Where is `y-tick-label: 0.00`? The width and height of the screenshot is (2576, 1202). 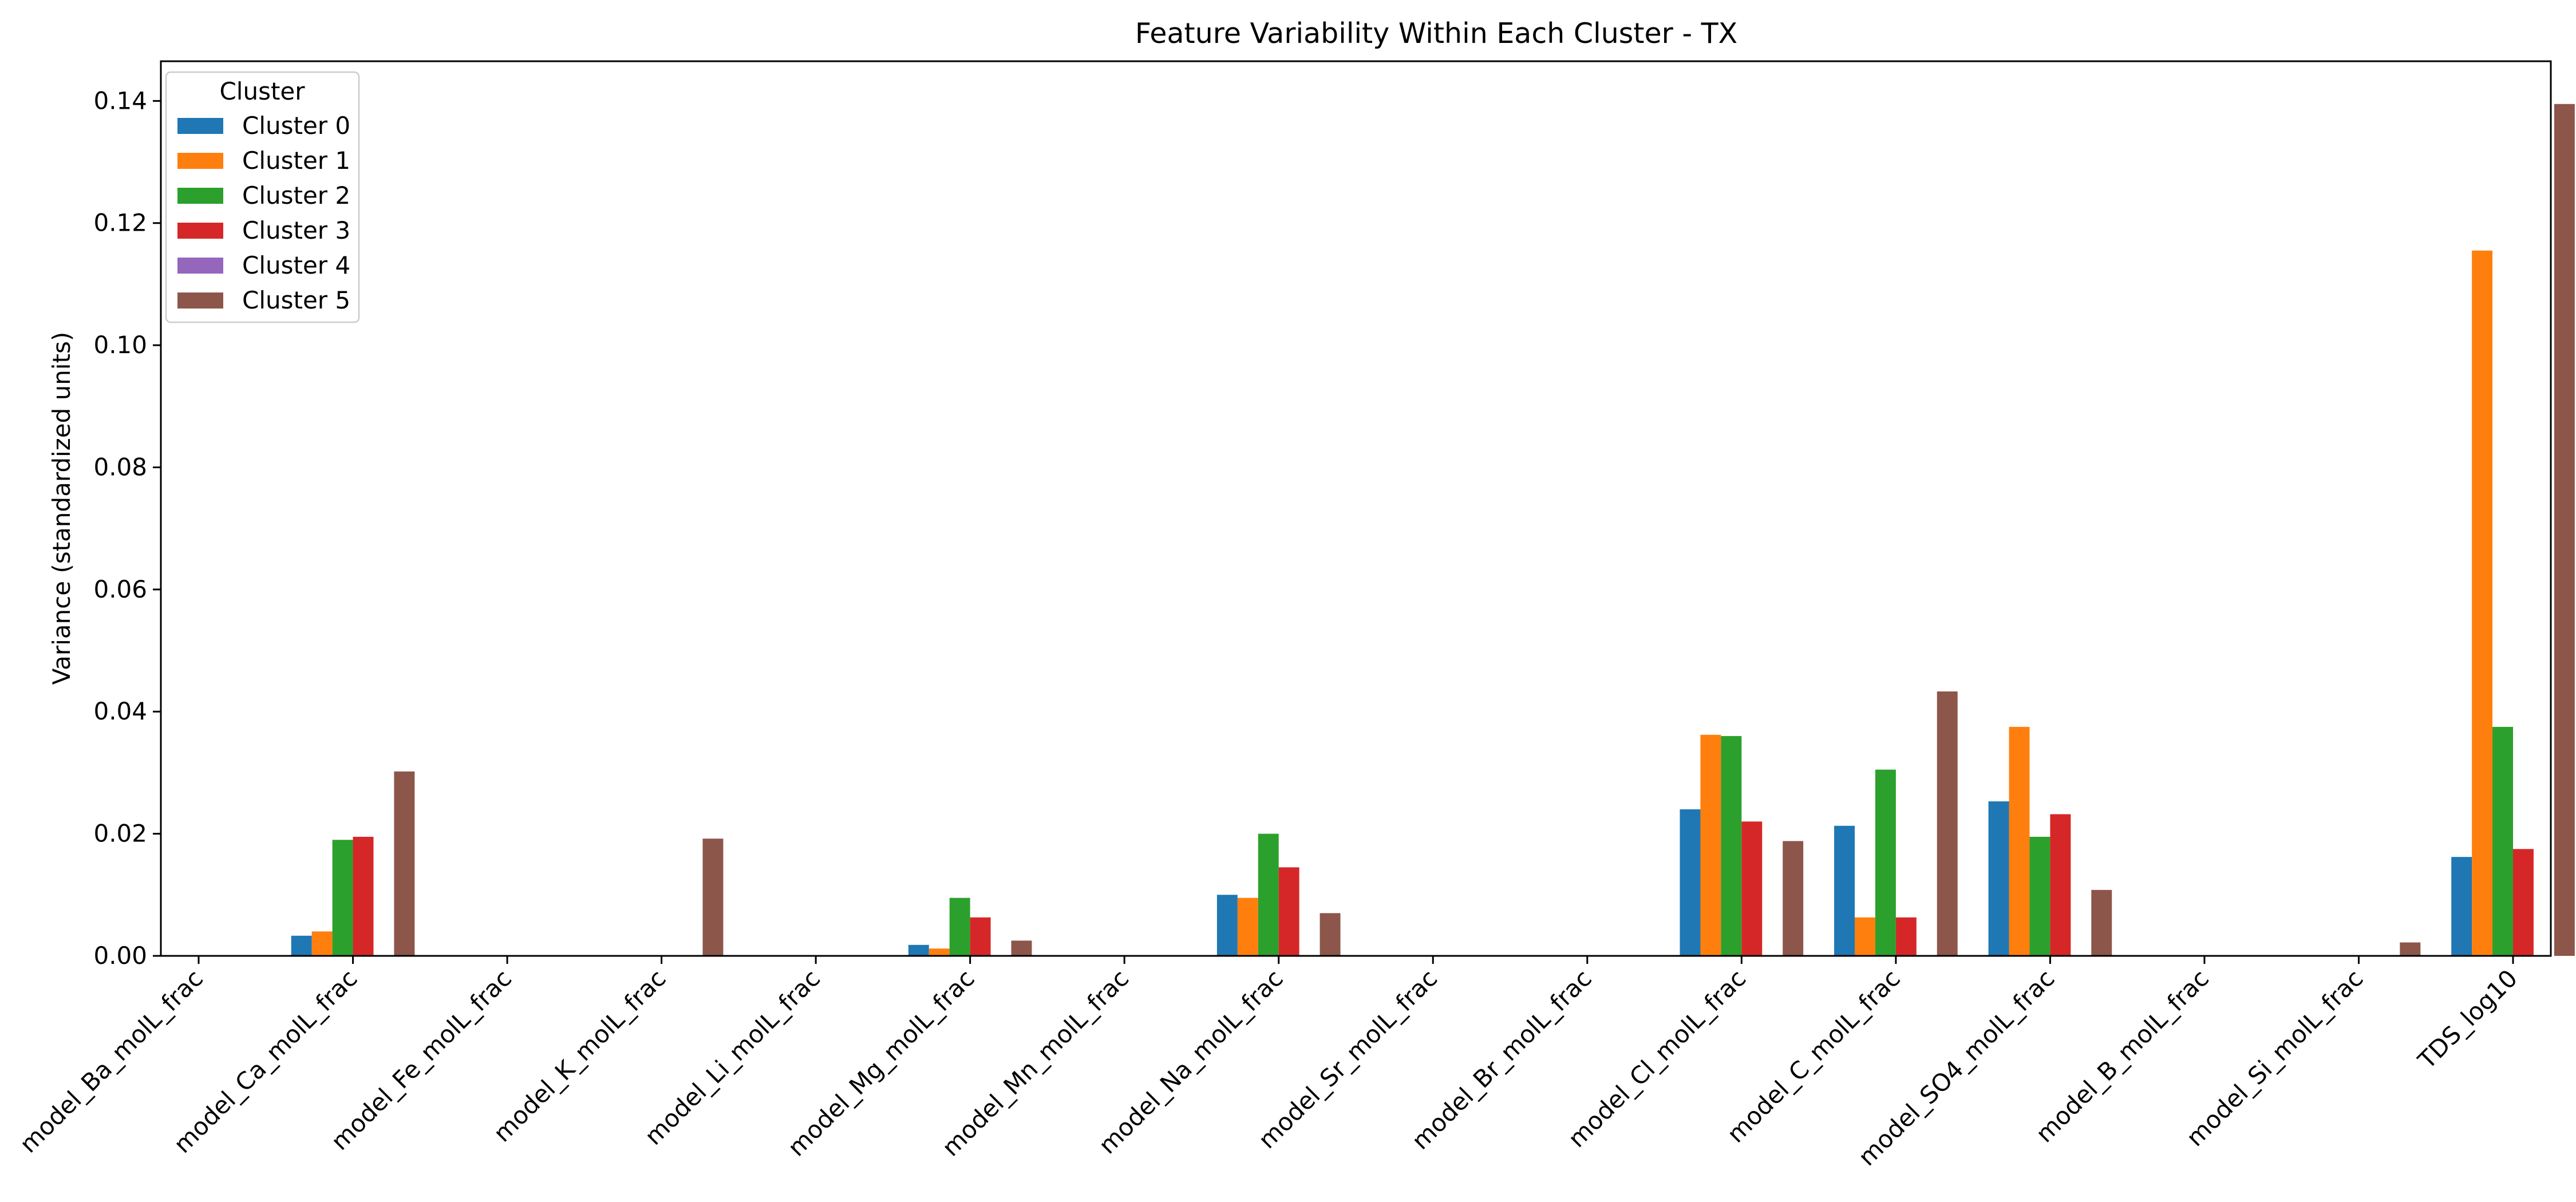 y-tick-label: 0.00 is located at coordinates (120, 956).